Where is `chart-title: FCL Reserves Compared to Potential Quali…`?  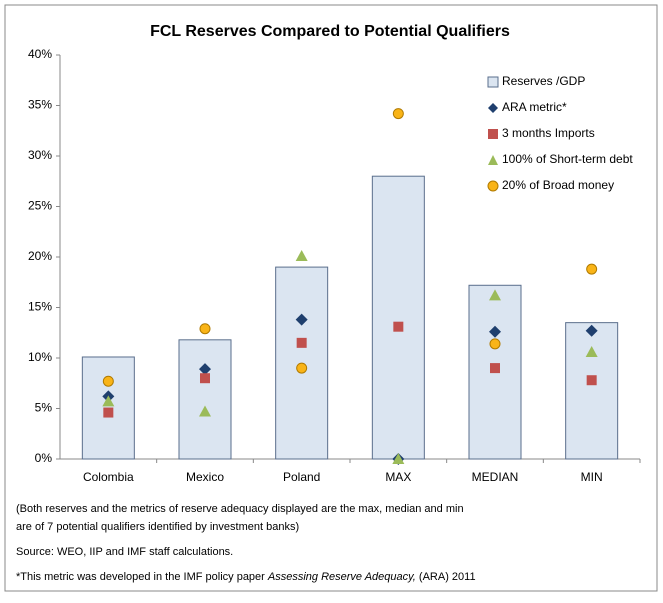
chart-title: FCL Reserves Compared to Potential Quali… is located at coordinates (330, 31).